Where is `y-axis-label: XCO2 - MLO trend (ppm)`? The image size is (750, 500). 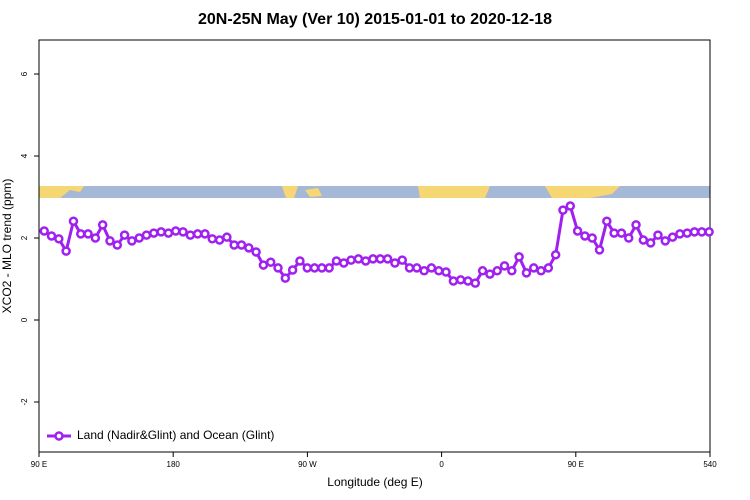 y-axis-label: XCO2 - MLO trend (ppm) is located at coordinates (7, 246).